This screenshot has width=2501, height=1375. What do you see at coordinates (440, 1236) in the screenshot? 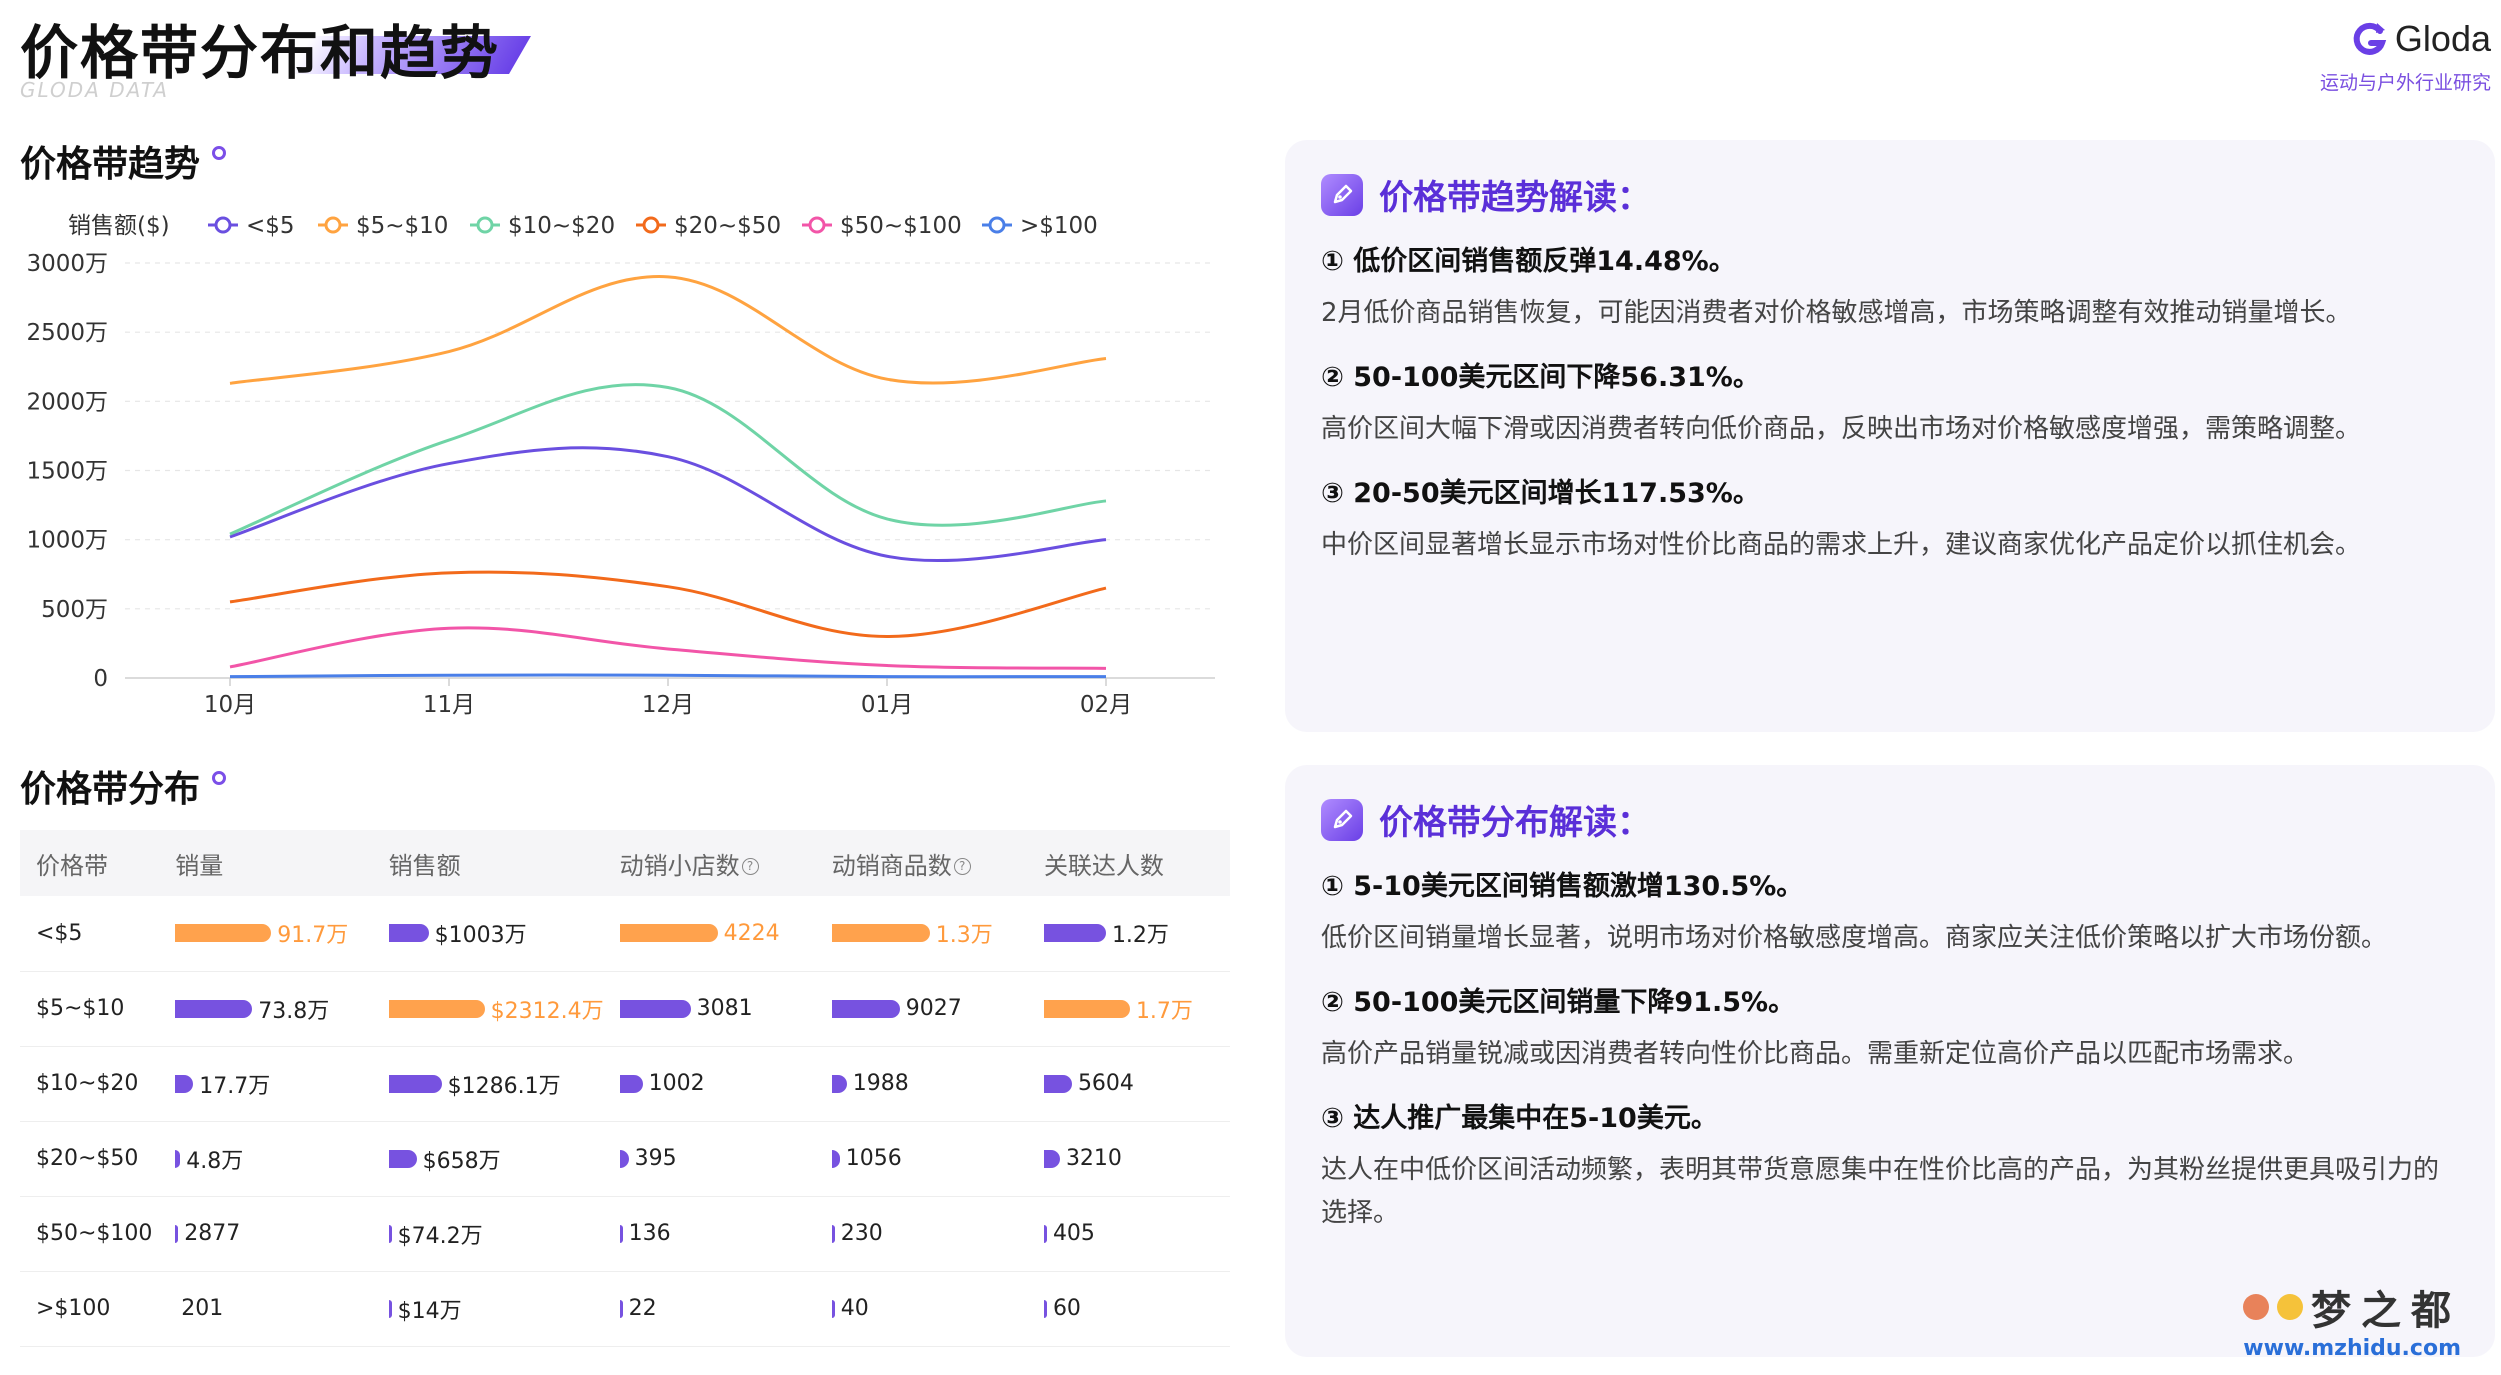
I see `value-label: $74.2万` at bounding box center [440, 1236].